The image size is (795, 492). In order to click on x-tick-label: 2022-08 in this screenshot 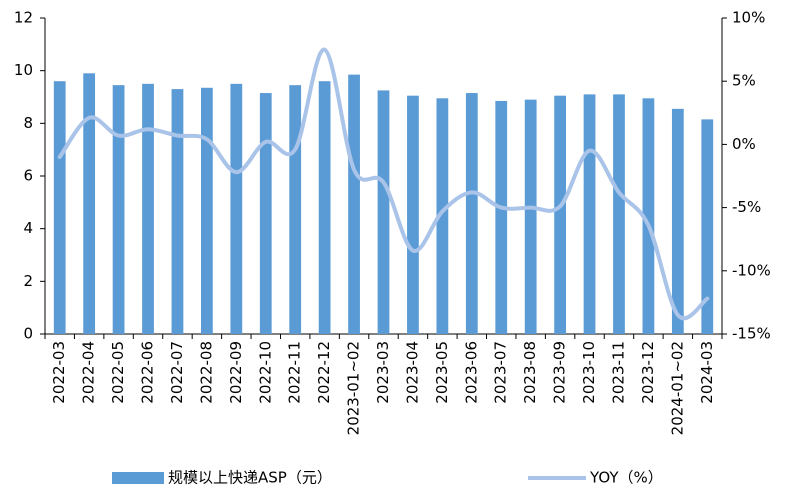, I will do `click(206, 372)`.